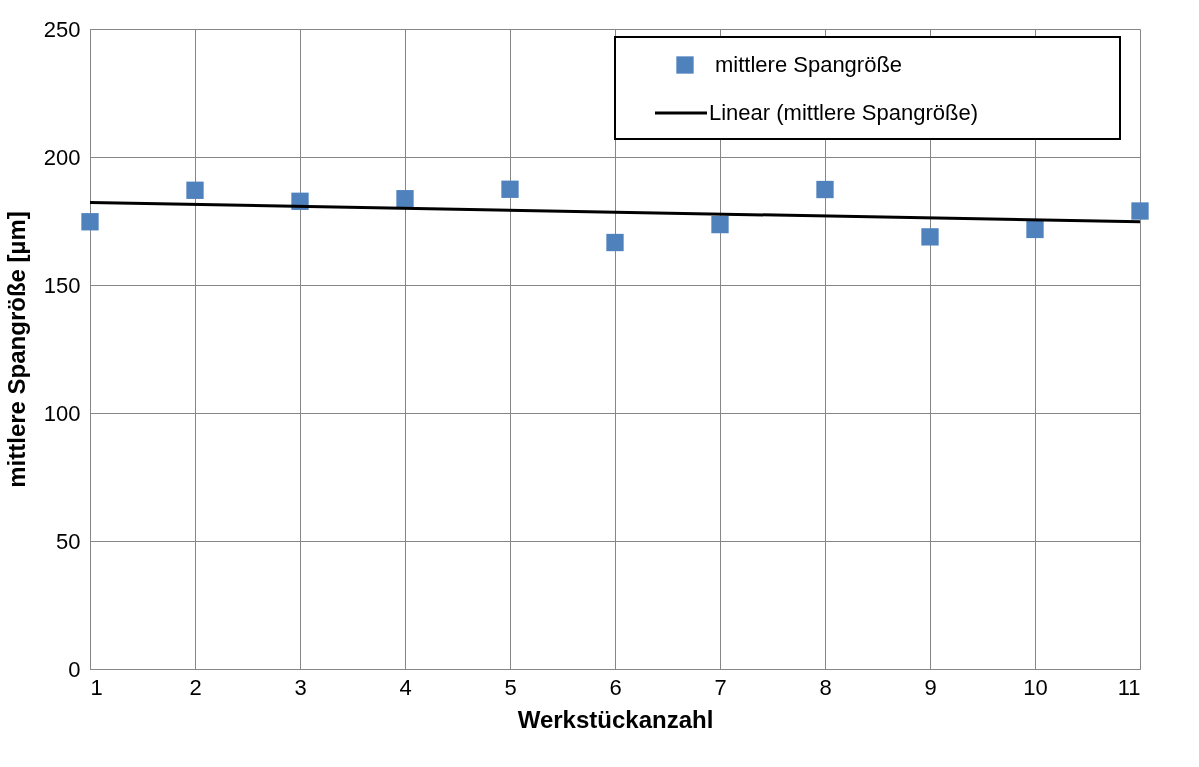 Image resolution: width=1199 pixels, height=767 pixels. I want to click on x-tick-label: 7, so click(720, 687).